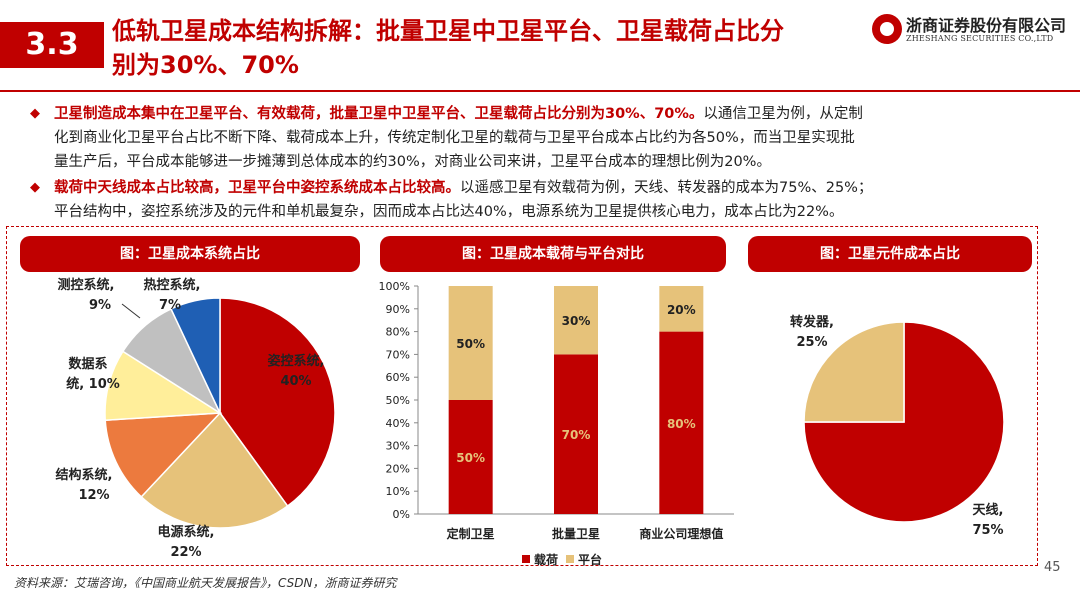 The image size is (1080, 608). What do you see at coordinates (398, 354) in the screenshot?
I see `bar-ytick-7: 70%` at bounding box center [398, 354].